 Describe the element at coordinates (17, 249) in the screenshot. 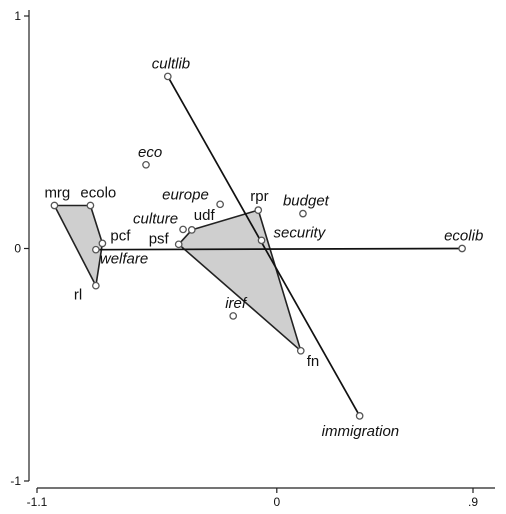

I see `y-tick-label: 0` at that location.